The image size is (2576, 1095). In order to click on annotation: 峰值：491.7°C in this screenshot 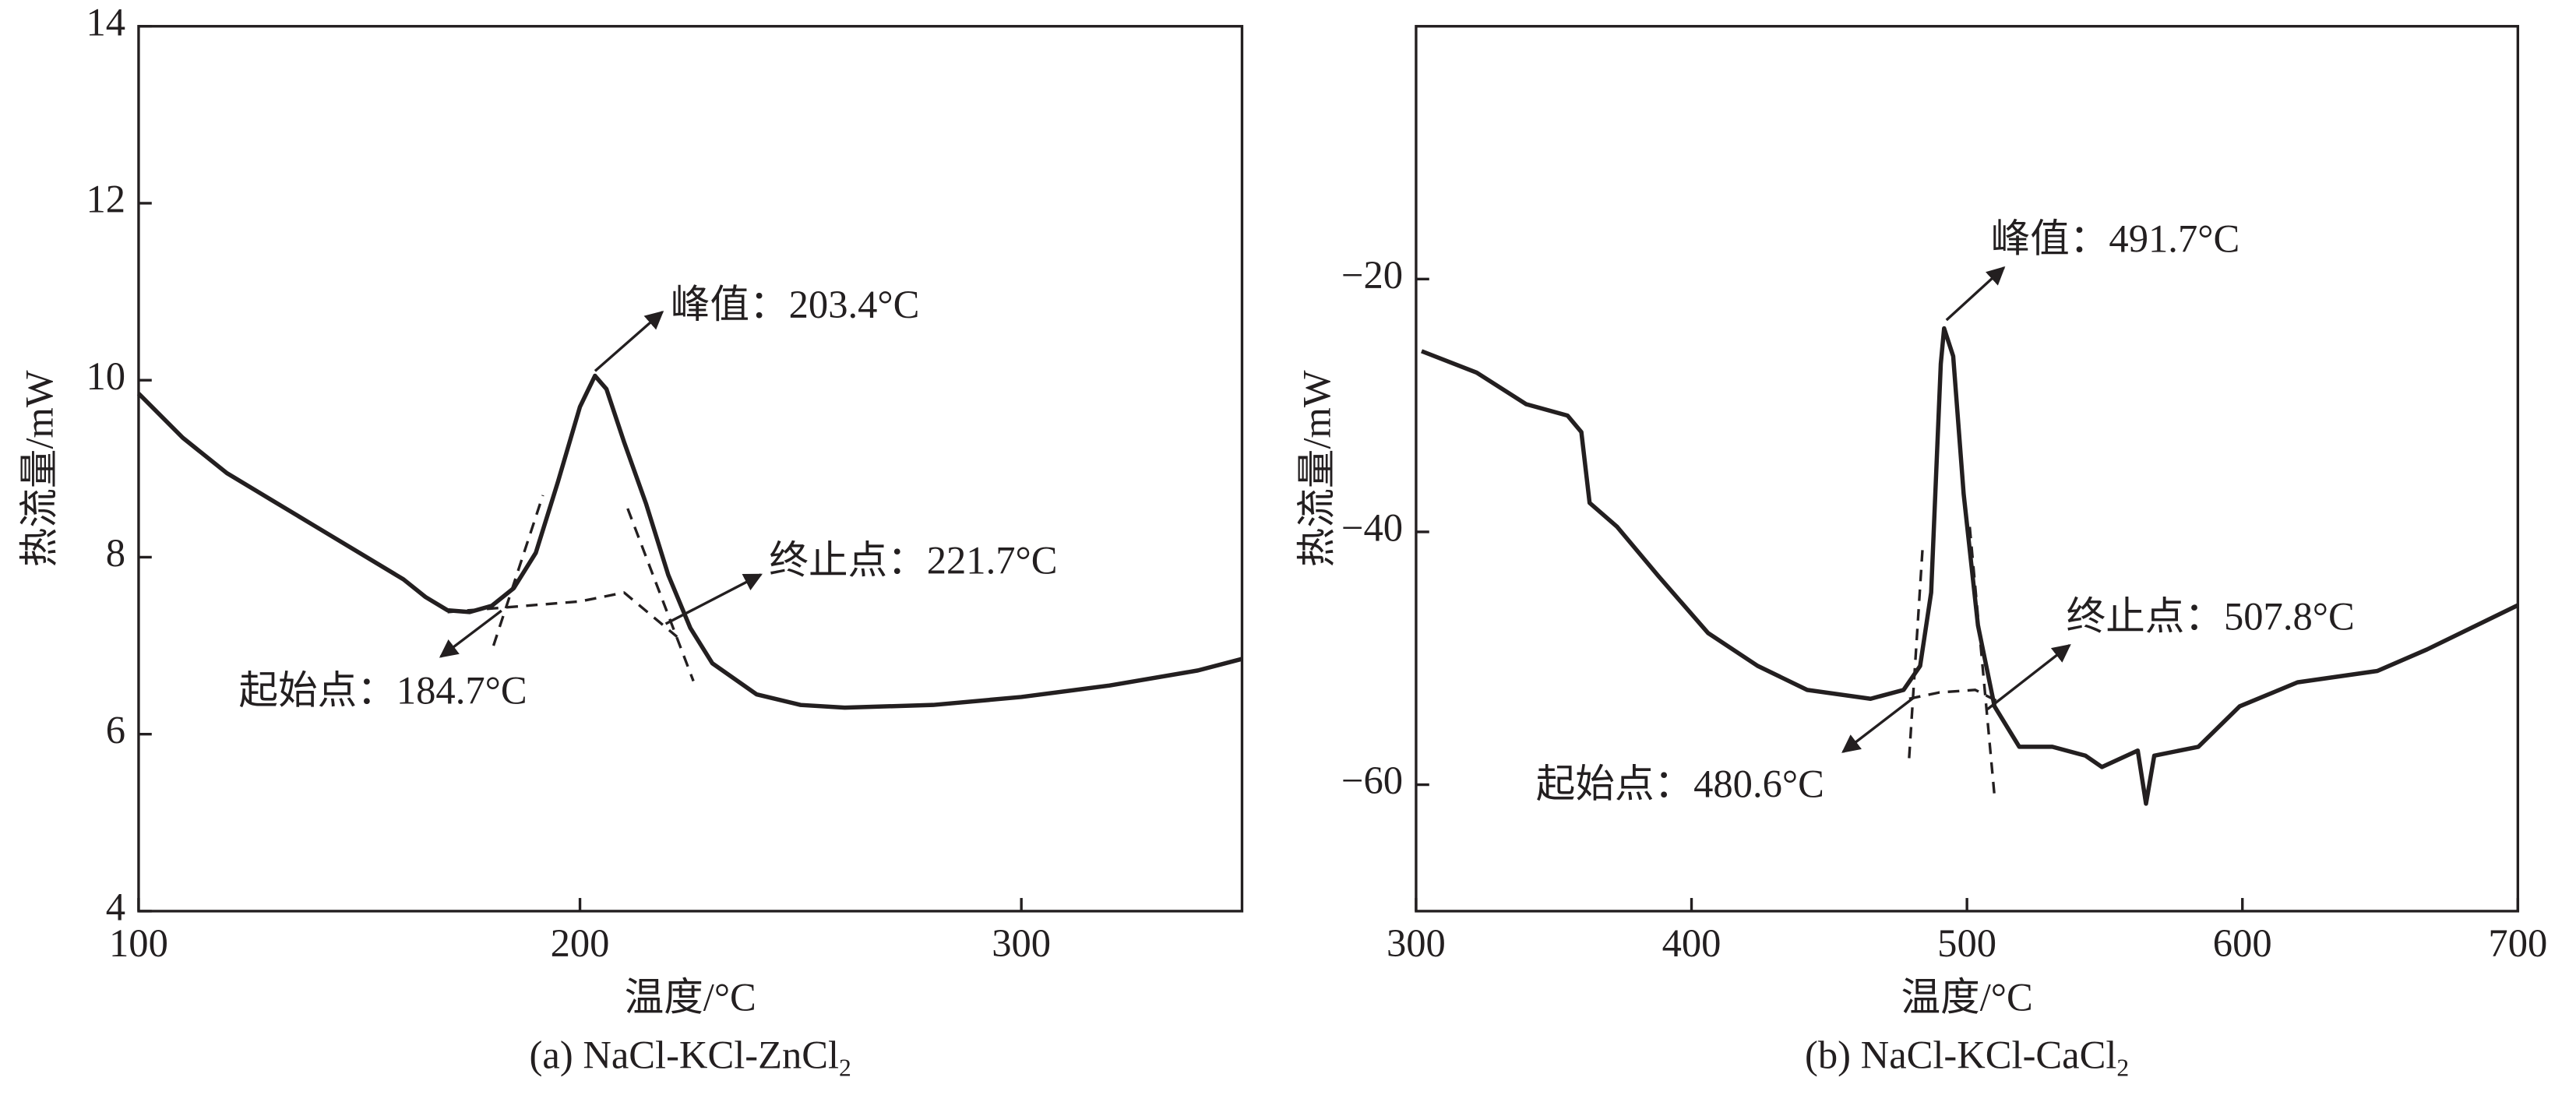, I will do `click(2115, 239)`.